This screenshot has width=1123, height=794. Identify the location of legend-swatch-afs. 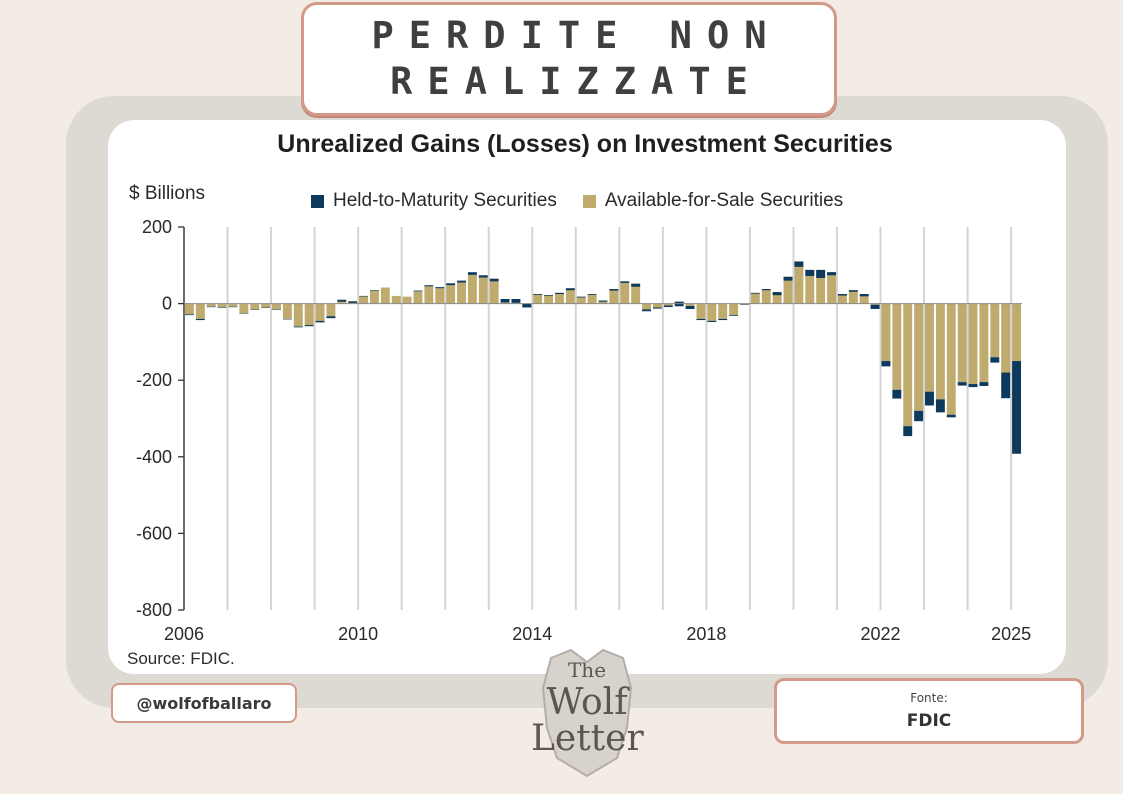
(589, 201).